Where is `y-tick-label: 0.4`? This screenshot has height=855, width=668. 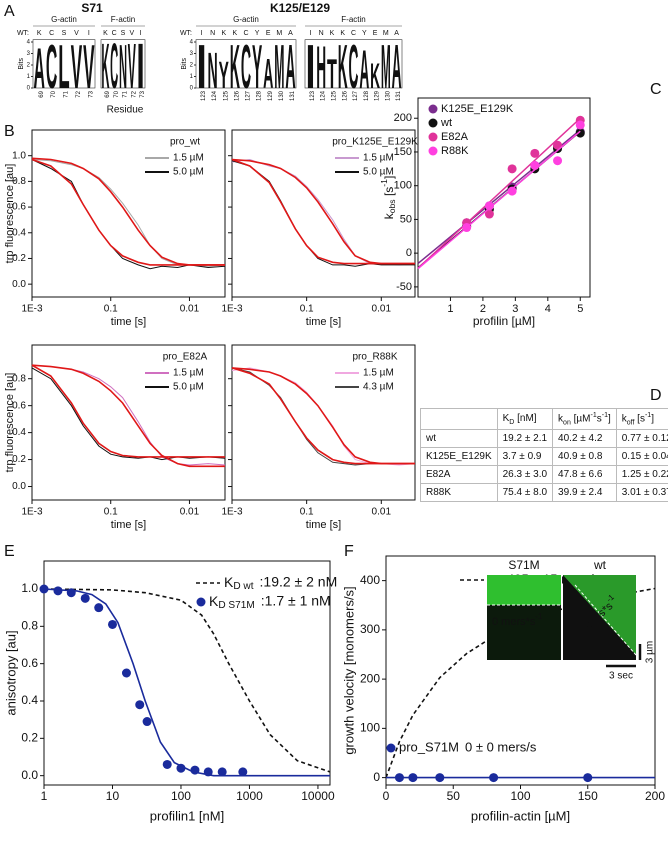
y-tick-label: 0.4 is located at coordinates (19, 232).